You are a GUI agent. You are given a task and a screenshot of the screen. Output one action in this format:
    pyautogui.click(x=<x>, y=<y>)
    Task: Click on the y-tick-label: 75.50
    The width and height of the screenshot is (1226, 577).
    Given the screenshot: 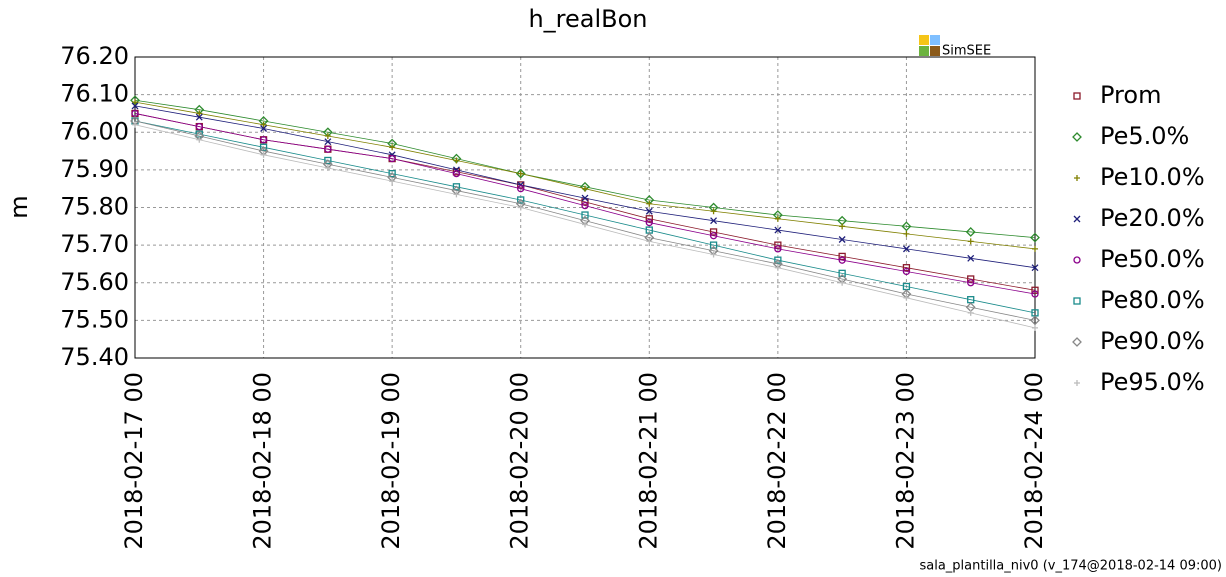 What is the action you would take?
    pyautogui.click(x=94, y=319)
    